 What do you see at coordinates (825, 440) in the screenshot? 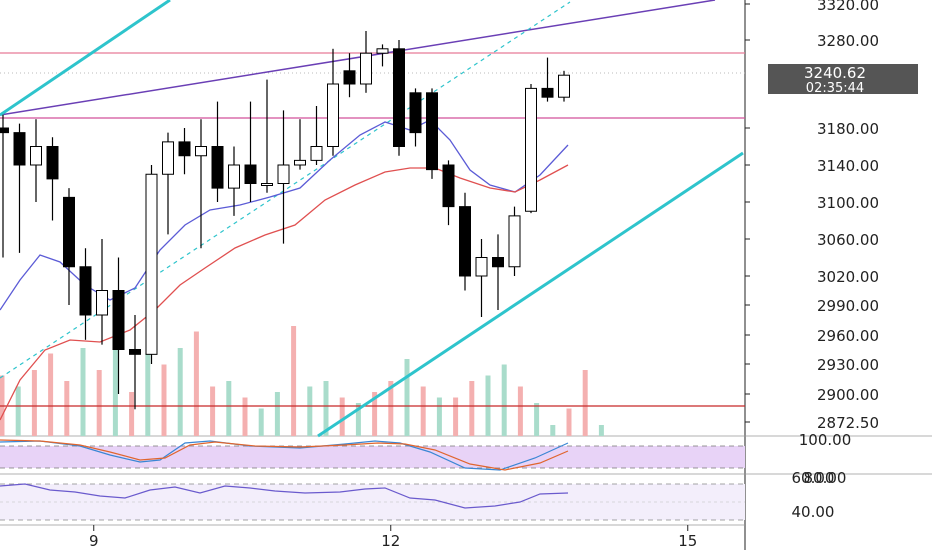
I see `stoch-tick-label: 100.00` at bounding box center [825, 440].